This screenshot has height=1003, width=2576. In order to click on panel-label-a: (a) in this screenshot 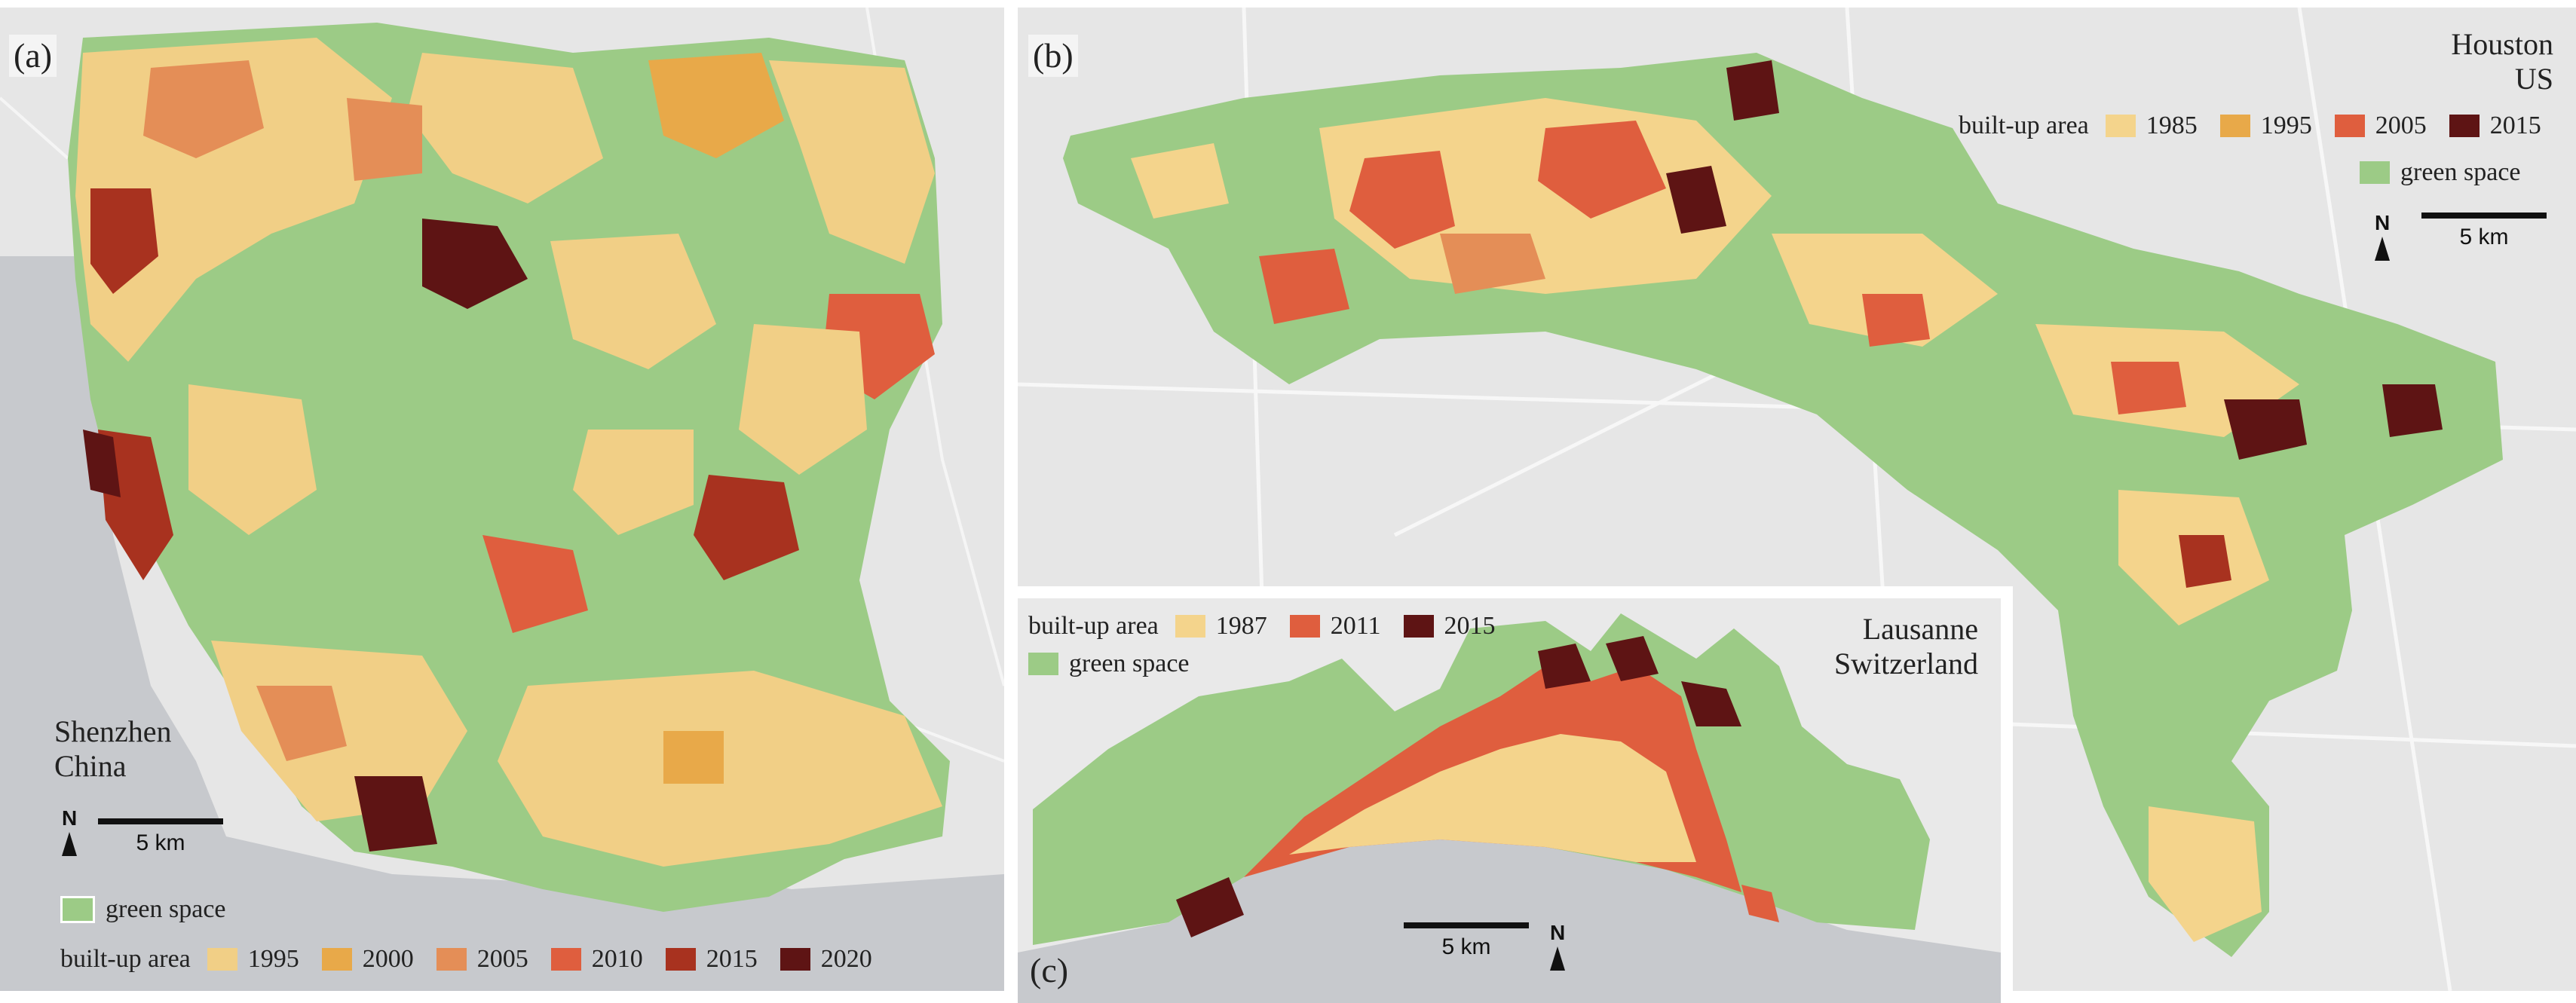, I will do `click(33, 56)`.